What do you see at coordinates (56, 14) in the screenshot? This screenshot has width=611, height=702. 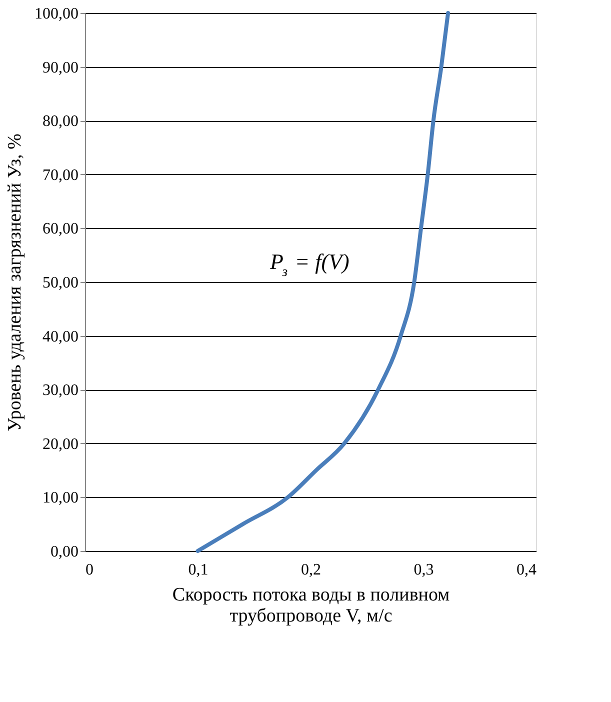 I see `y-tick-label: 100,00` at bounding box center [56, 14].